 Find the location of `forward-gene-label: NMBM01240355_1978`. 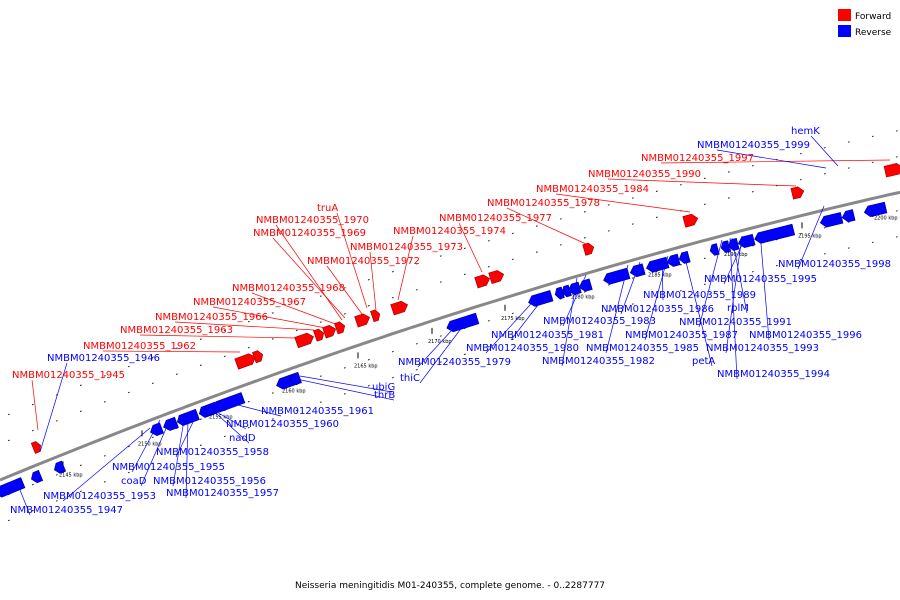

forward-gene-label: NMBM01240355_1978 is located at coordinates (543, 203).